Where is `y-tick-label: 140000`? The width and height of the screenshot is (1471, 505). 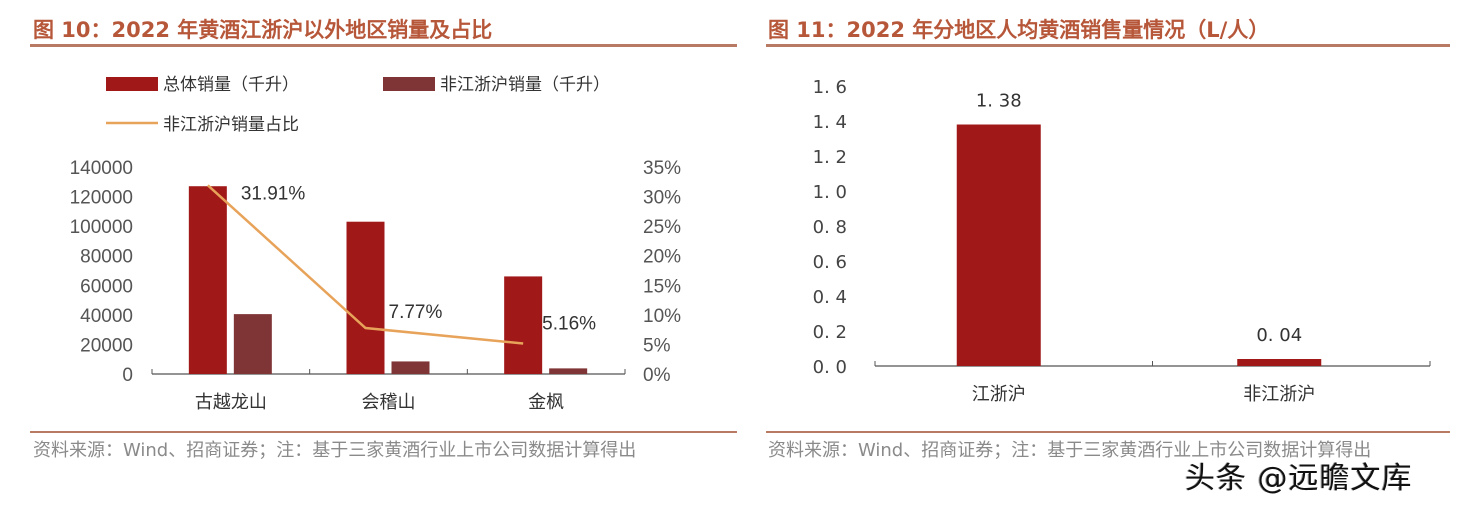 y-tick-label: 140000 is located at coordinates (101, 168).